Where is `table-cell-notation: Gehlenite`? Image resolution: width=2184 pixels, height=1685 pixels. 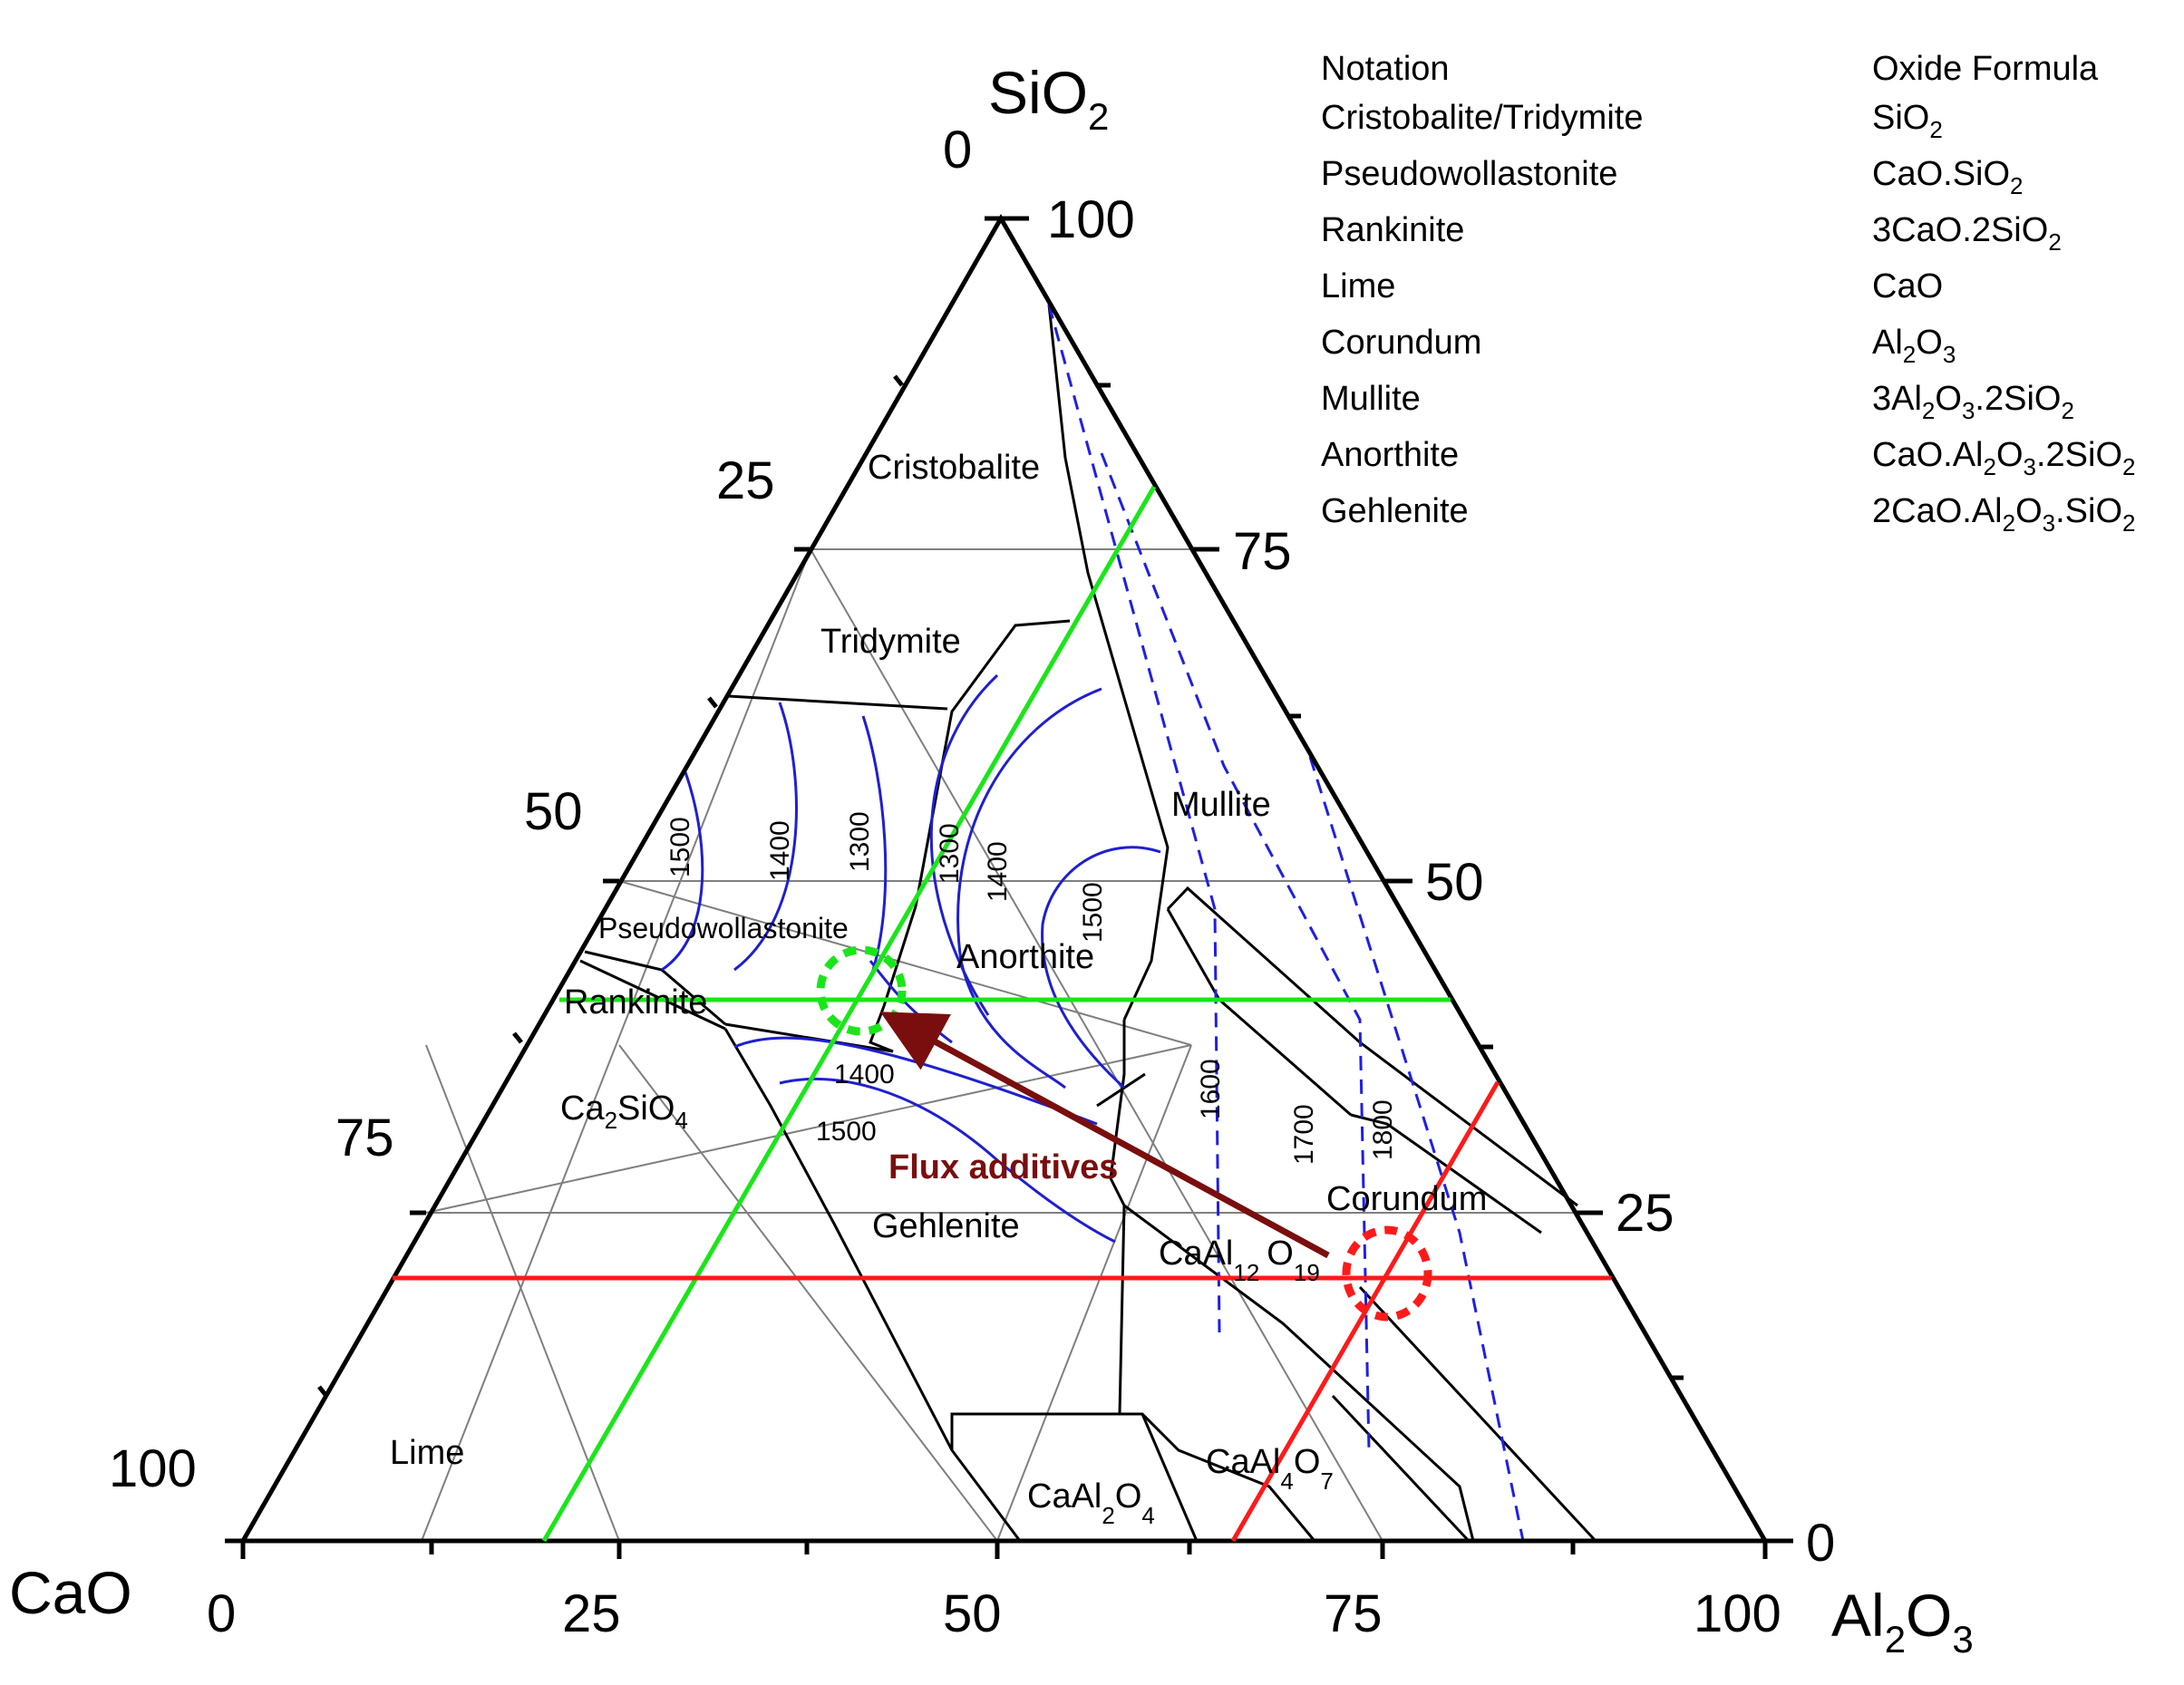 table-cell-notation: Gehlenite is located at coordinates (1395, 511).